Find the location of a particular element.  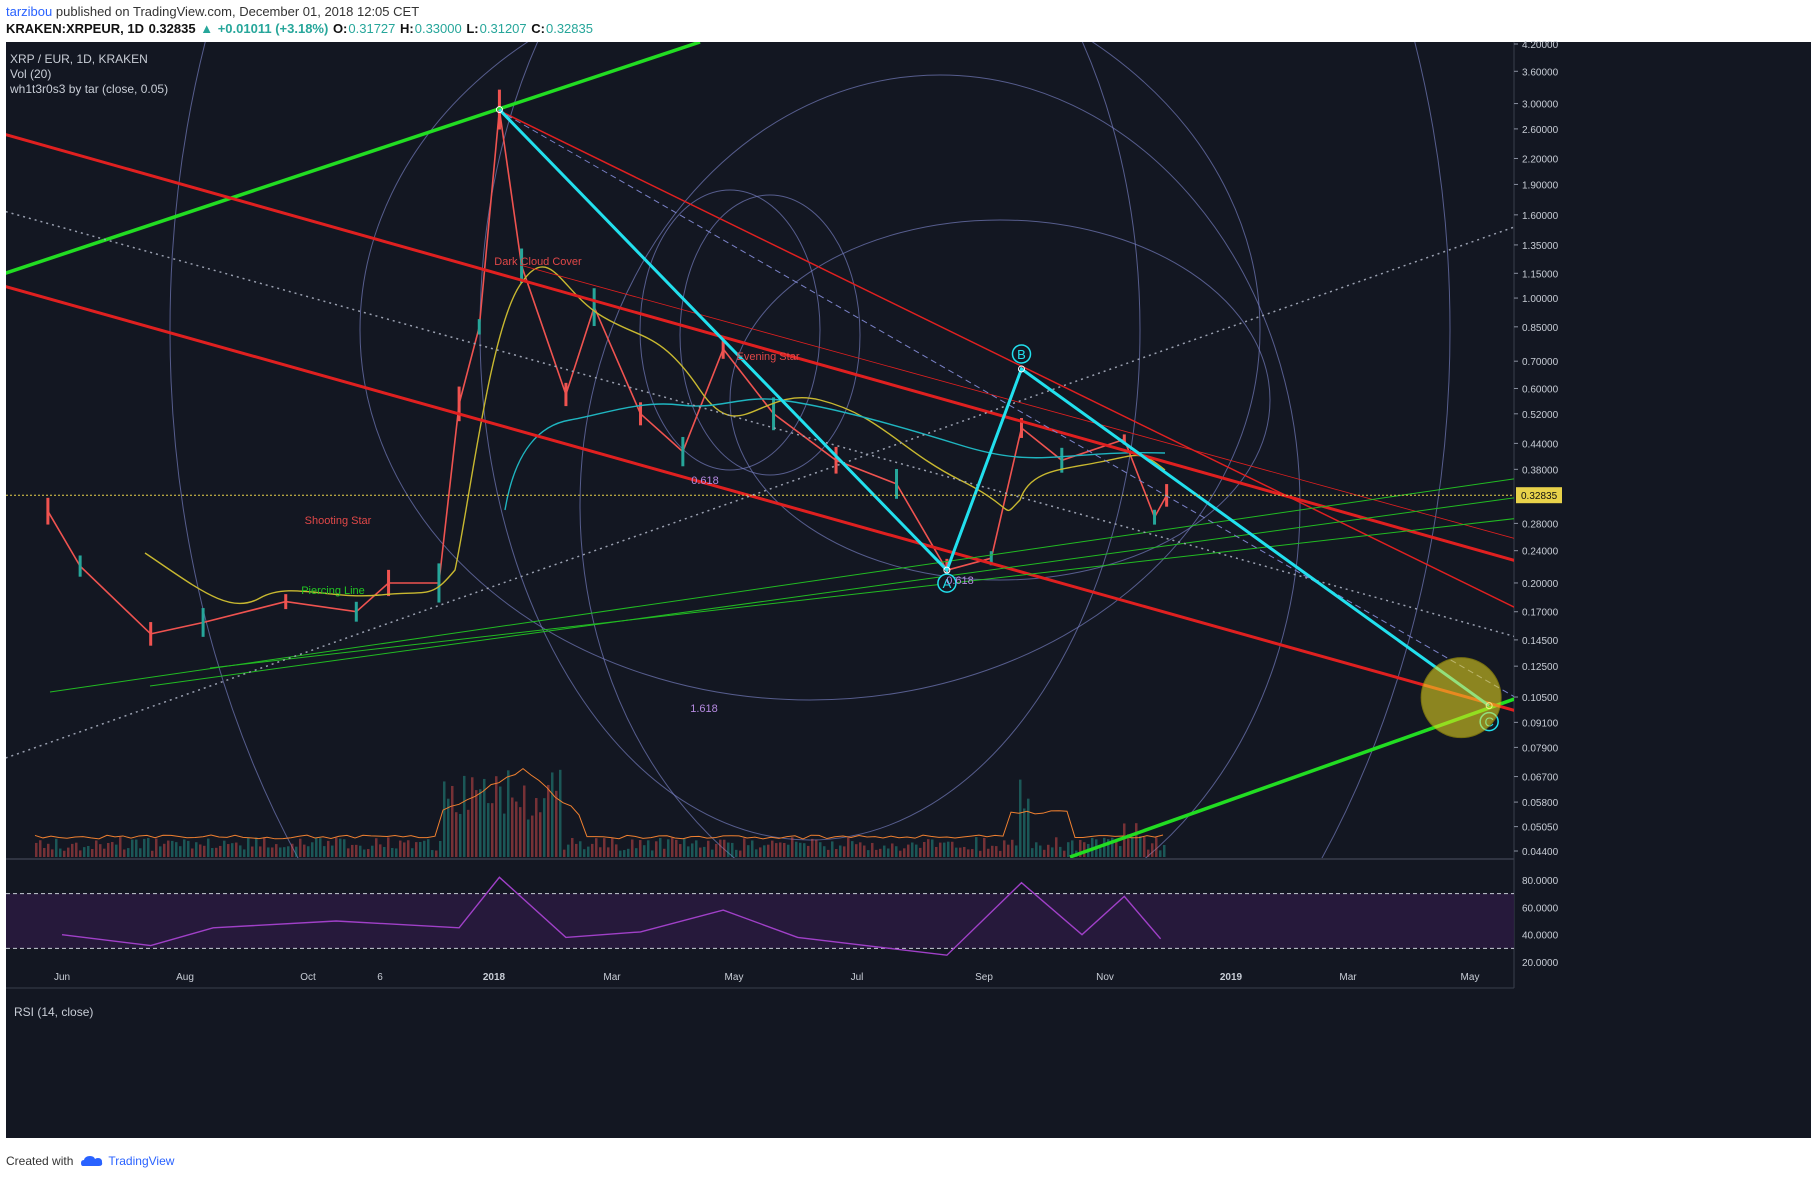

fib-circle is located at coordinates (730, 330).